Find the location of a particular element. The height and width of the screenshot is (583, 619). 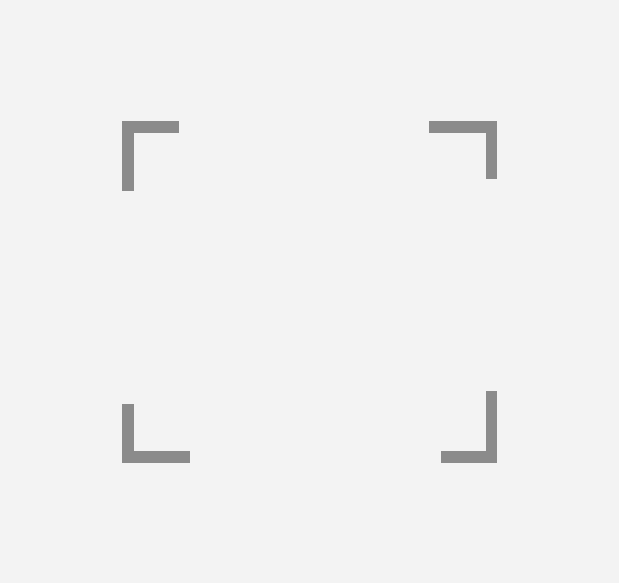

bottom-right-corner-icon is located at coordinates (469, 427).